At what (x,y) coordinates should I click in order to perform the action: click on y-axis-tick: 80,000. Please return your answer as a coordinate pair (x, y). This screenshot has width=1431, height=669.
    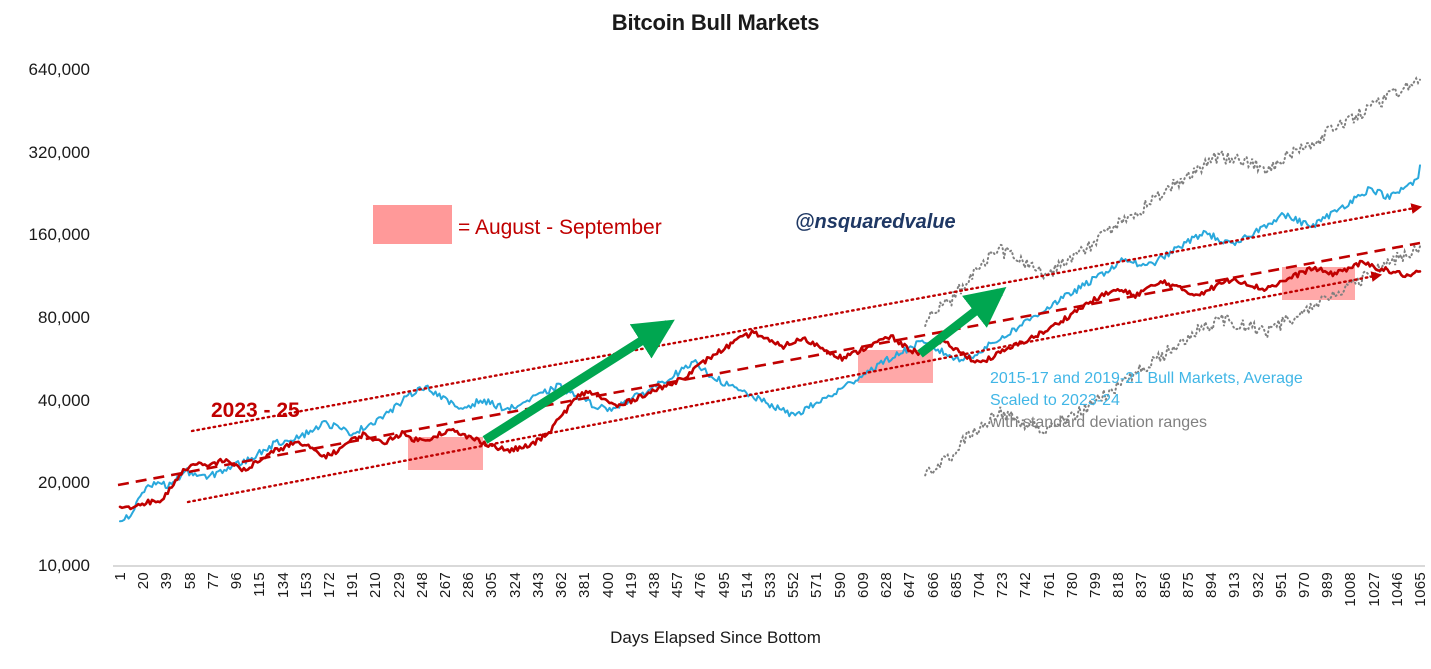
    Looking at the image, I should click on (64, 317).